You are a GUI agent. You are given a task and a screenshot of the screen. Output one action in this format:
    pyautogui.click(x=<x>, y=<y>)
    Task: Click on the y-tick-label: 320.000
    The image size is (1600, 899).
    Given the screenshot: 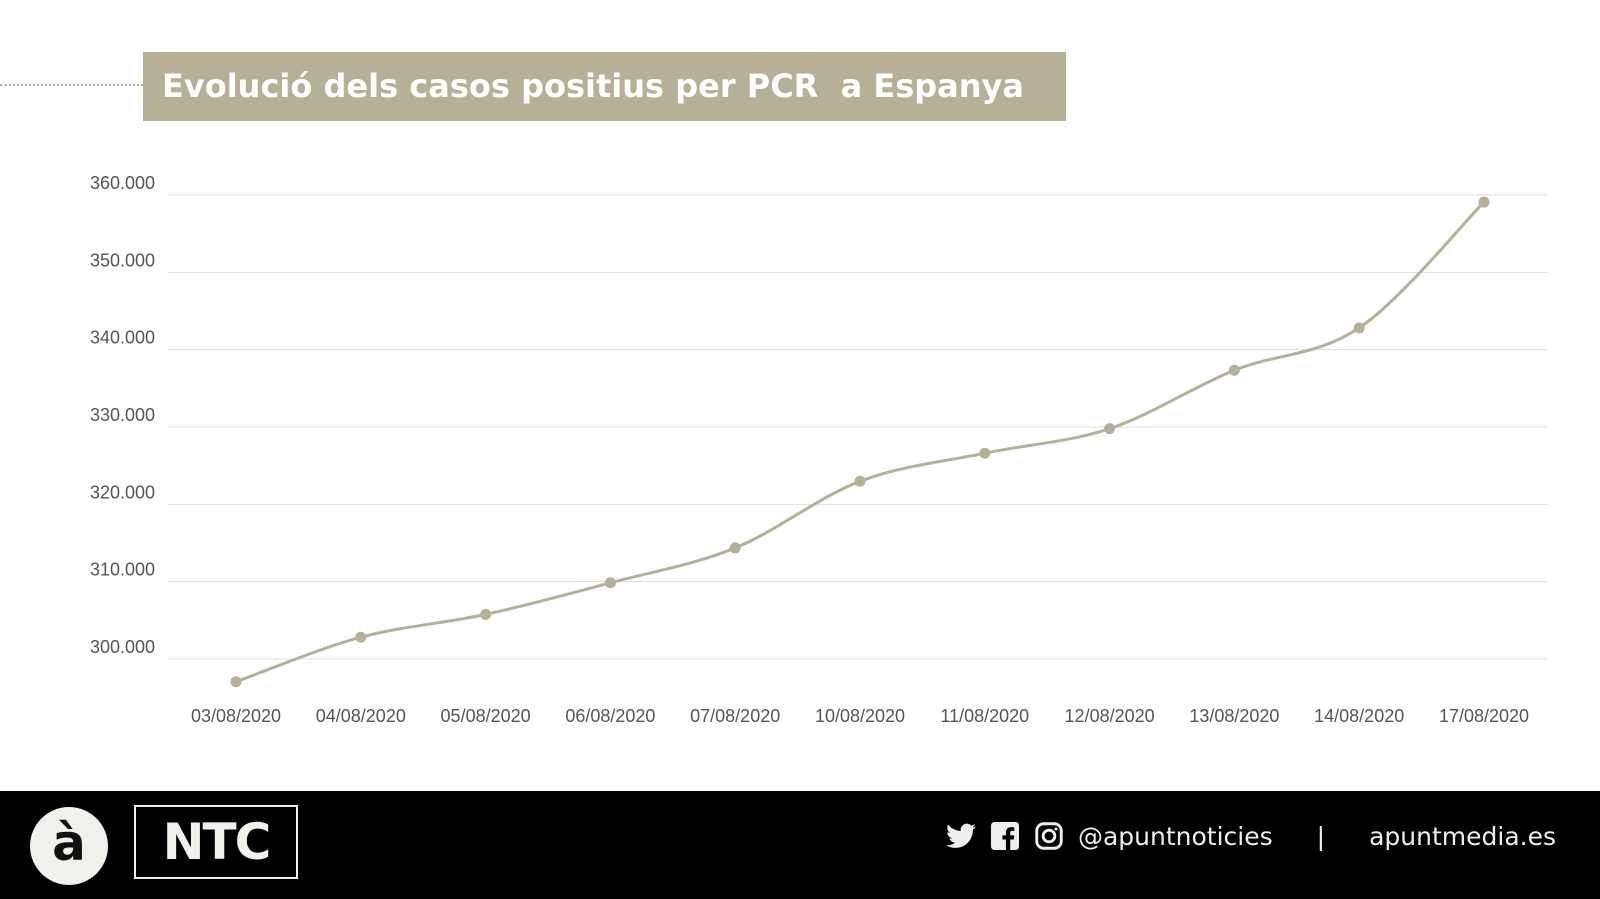 What is the action you would take?
    pyautogui.click(x=122, y=492)
    